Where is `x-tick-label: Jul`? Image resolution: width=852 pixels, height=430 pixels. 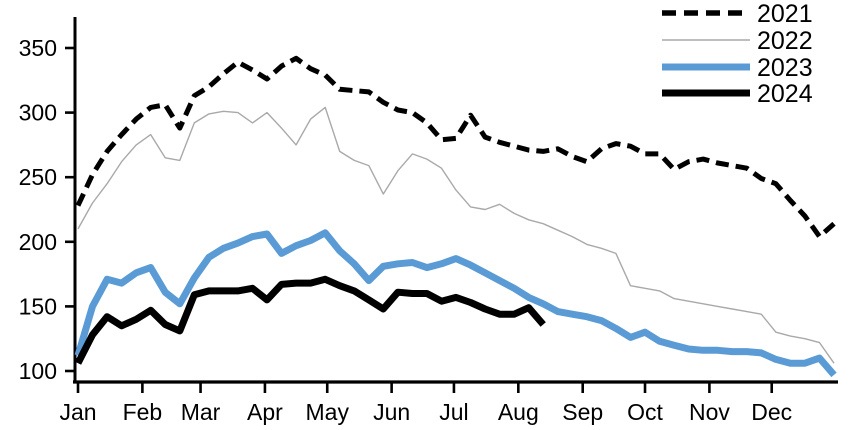
x-tick-label: Jul is located at coordinates (453, 412).